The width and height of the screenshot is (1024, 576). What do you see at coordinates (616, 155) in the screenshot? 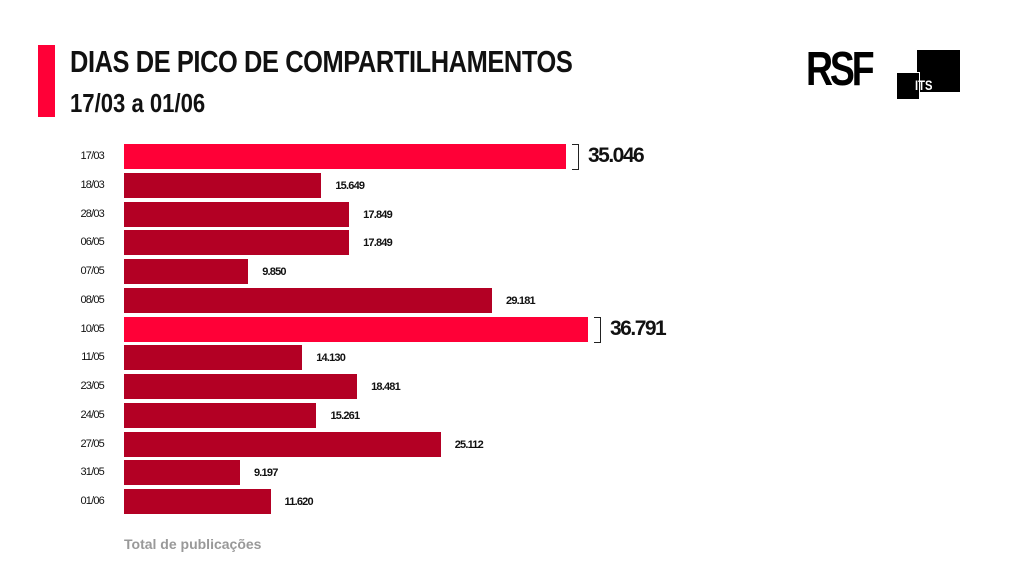
I see `data-label: 35.046` at bounding box center [616, 155].